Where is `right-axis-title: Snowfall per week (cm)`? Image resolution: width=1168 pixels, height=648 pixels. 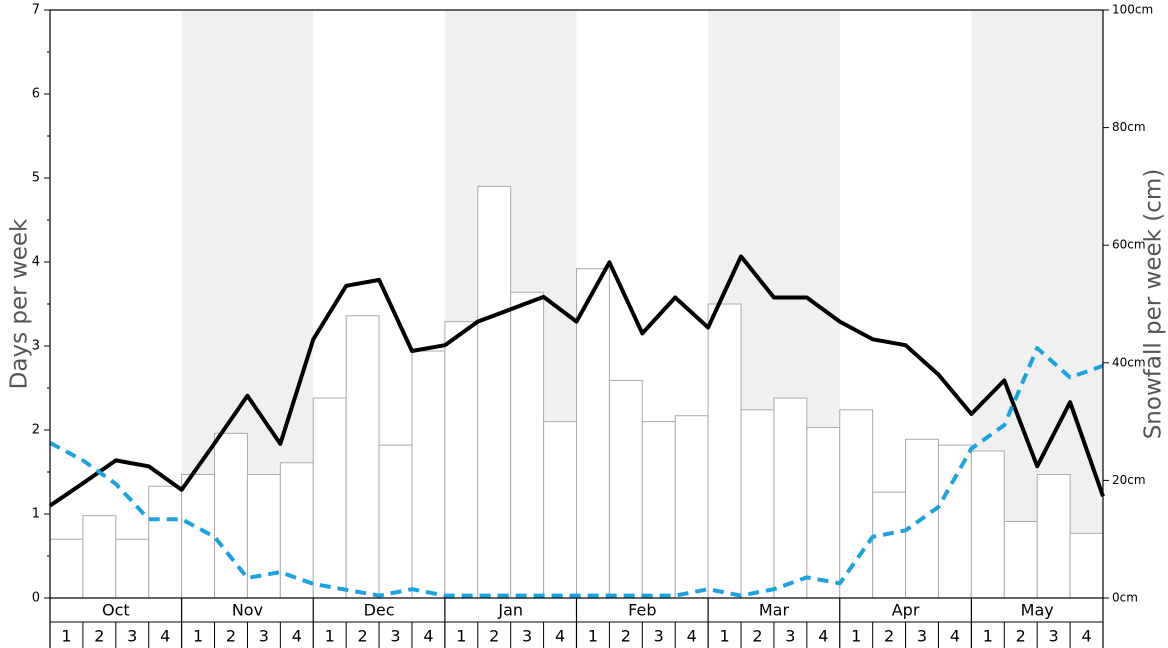 right-axis-title: Snowfall per week (cm) is located at coordinates (1154, 304).